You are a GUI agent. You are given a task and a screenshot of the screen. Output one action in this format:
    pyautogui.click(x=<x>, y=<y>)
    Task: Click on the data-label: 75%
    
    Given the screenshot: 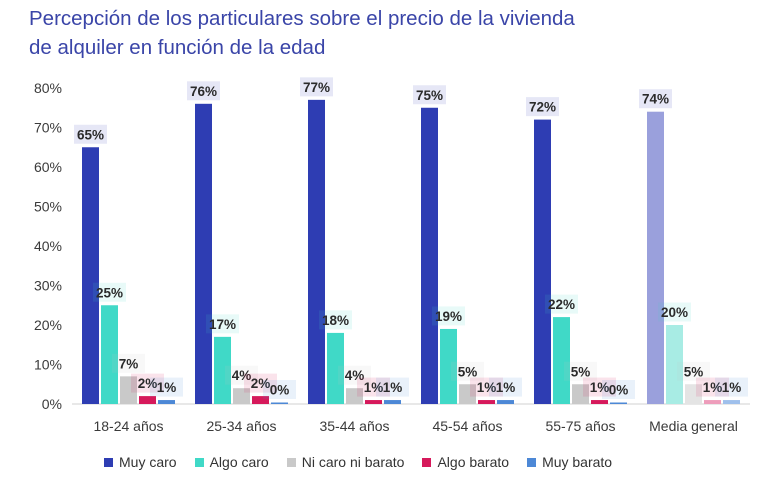 What is the action you would take?
    pyautogui.click(x=429, y=95)
    